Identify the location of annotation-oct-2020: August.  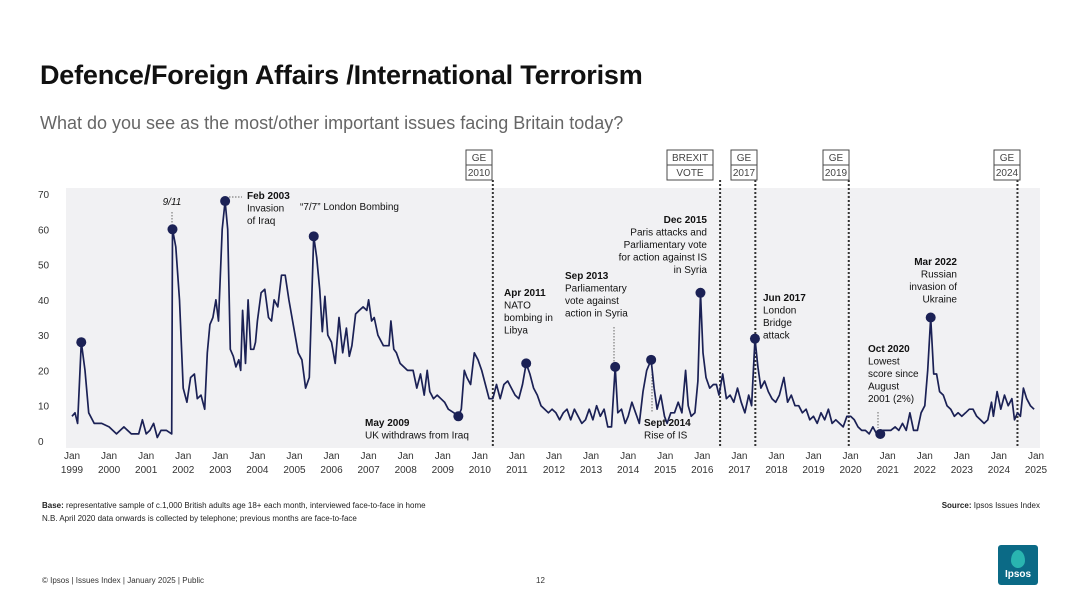
(883, 387).